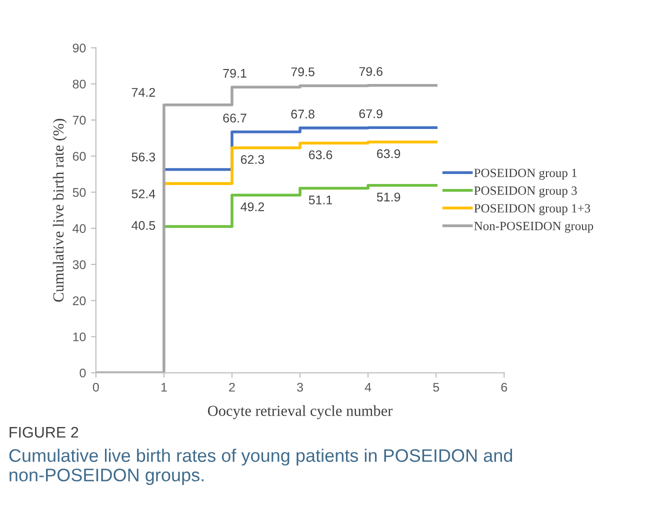 The image size is (648, 531). Describe the element at coordinates (370, 71) in the screenshot. I see `data-label: 79.6` at that location.